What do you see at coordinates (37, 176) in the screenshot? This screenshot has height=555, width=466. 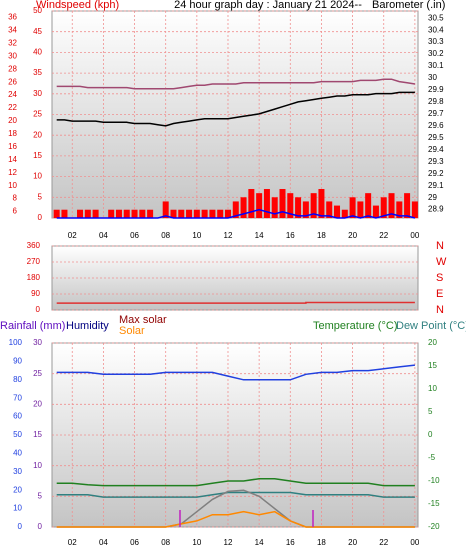 I see `y-tick-label: 10` at bounding box center [37, 176].